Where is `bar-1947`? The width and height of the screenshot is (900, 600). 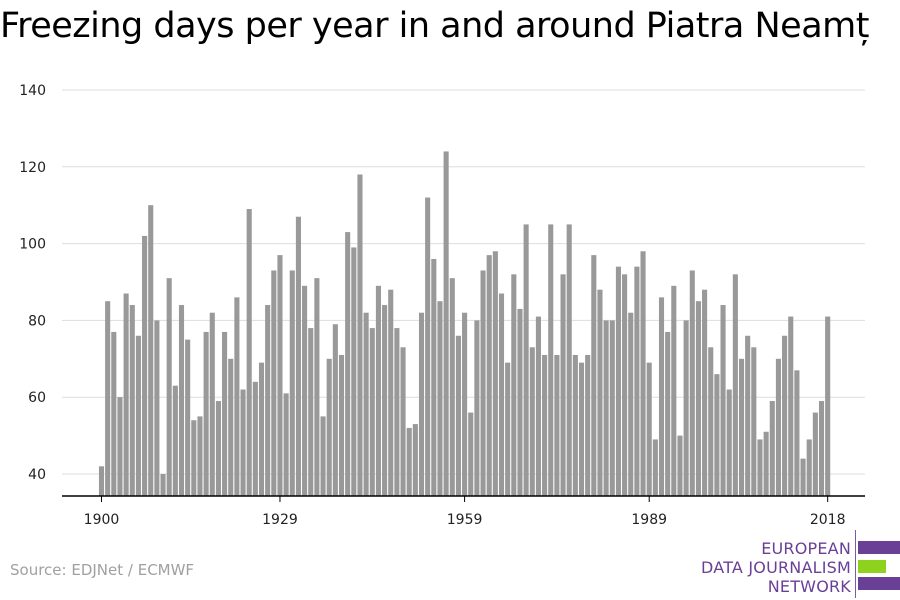
bar-1947 is located at coordinates (391, 392).